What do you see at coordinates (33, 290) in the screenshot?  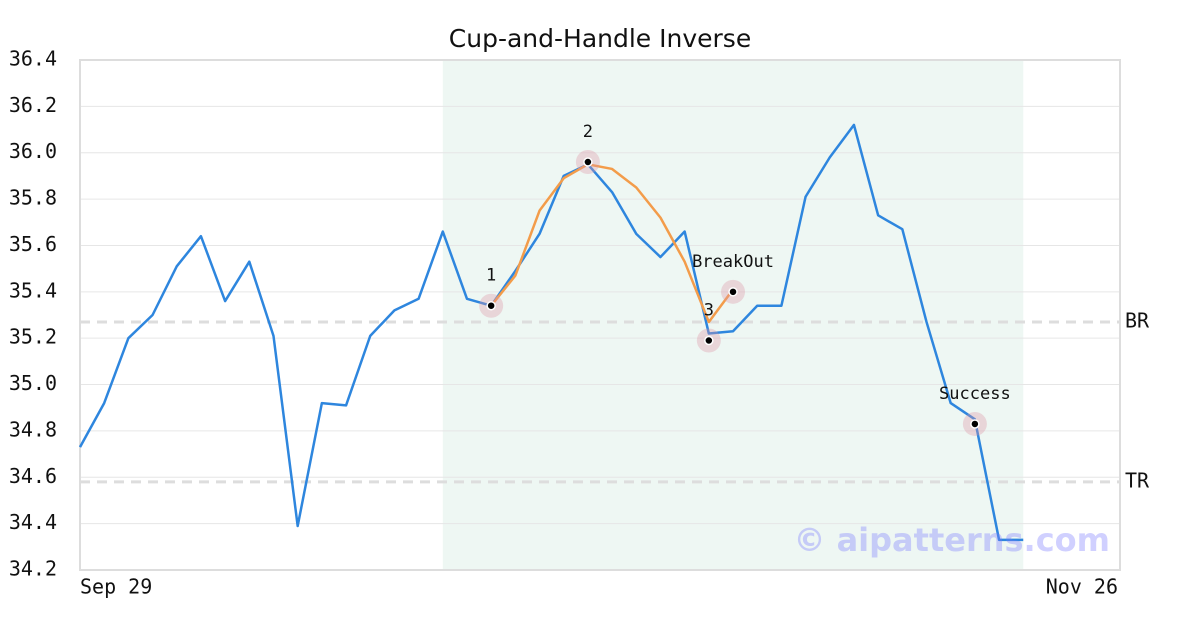 I see `y-tick-label: 35.4` at bounding box center [33, 290].